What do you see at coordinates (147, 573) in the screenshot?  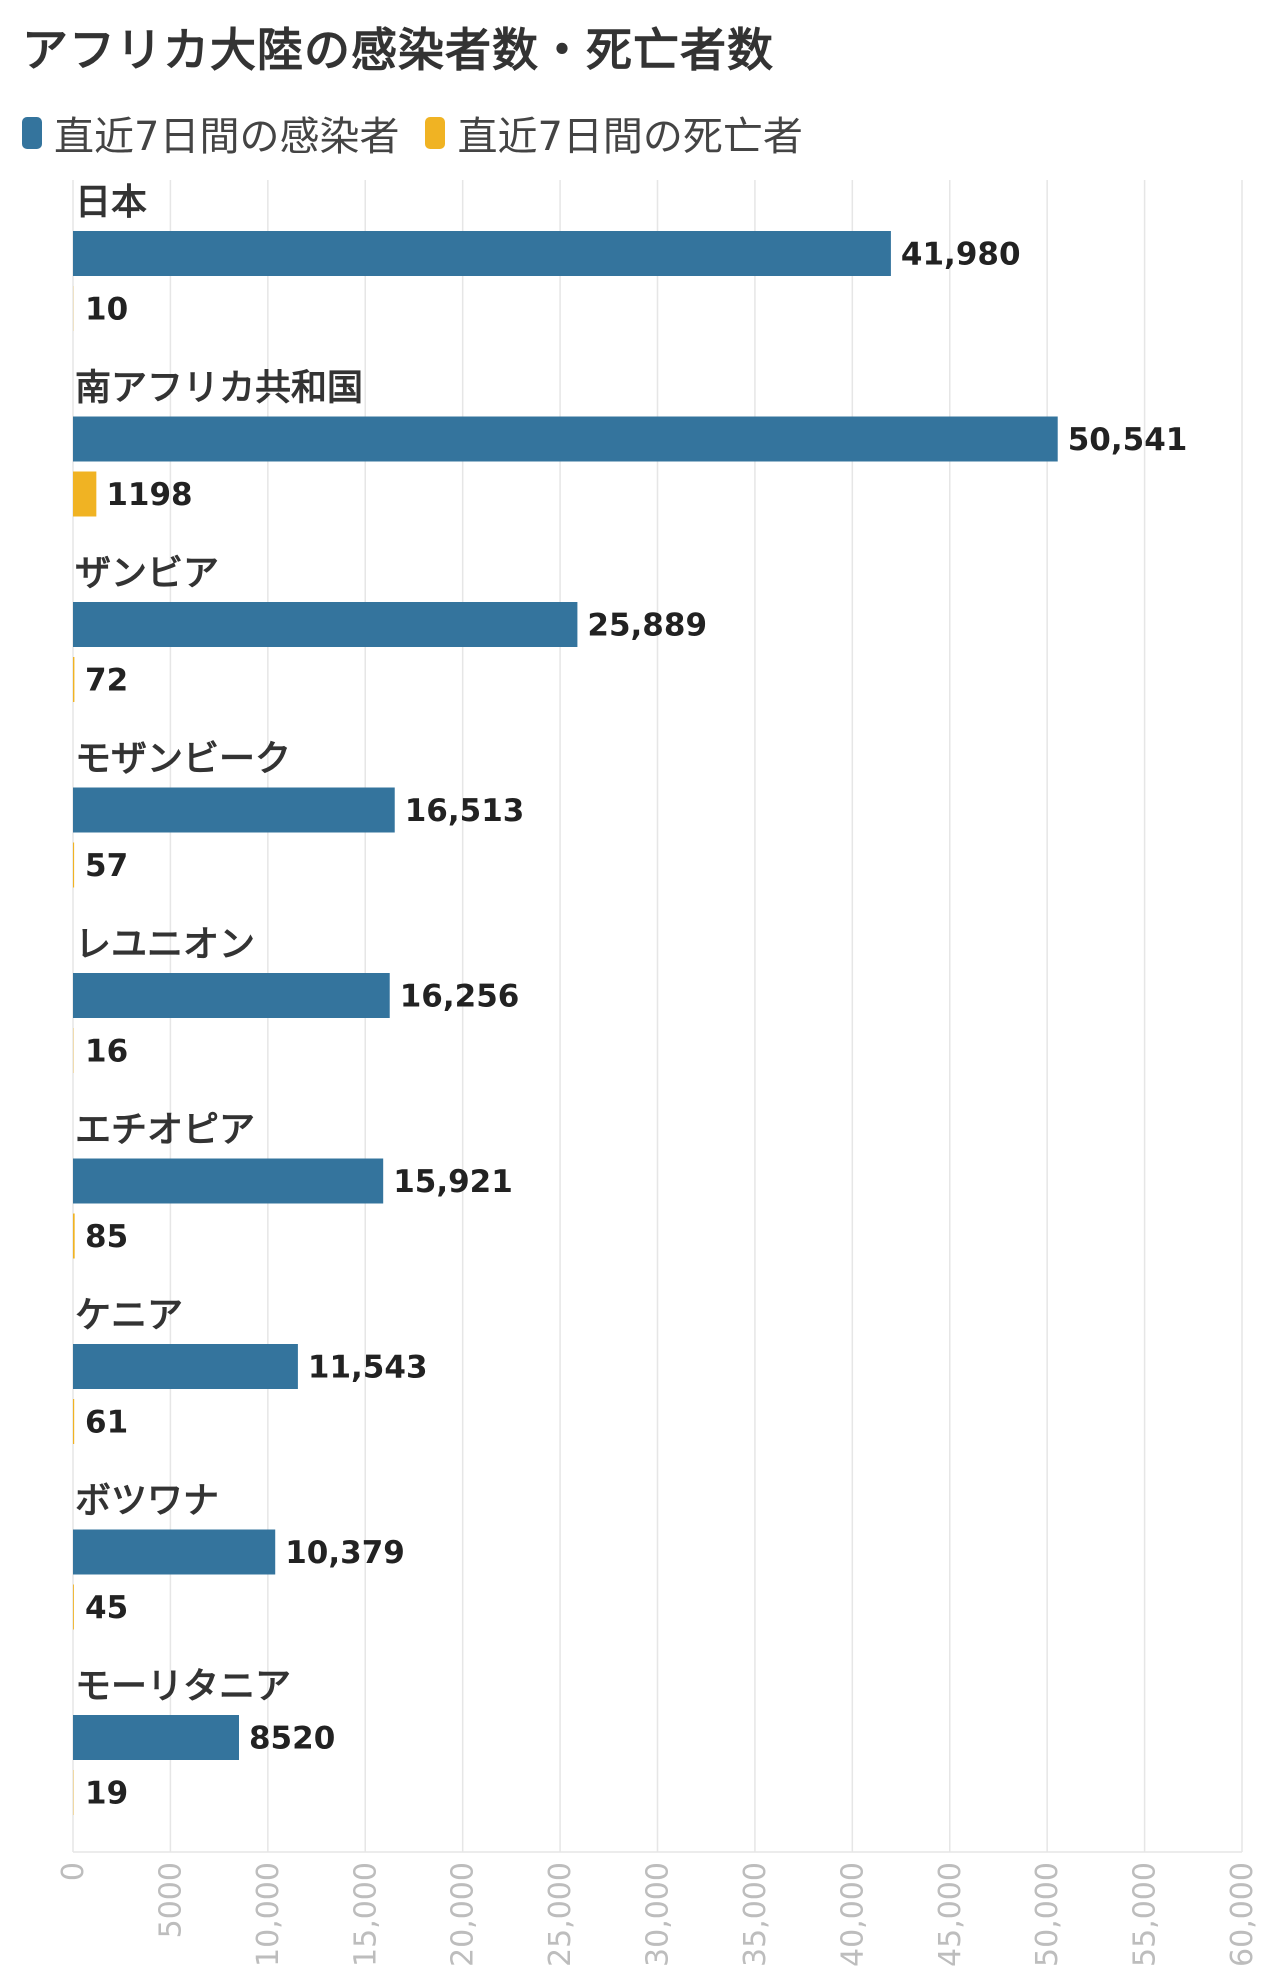 I see `category-label-2: ザンビア` at bounding box center [147, 573].